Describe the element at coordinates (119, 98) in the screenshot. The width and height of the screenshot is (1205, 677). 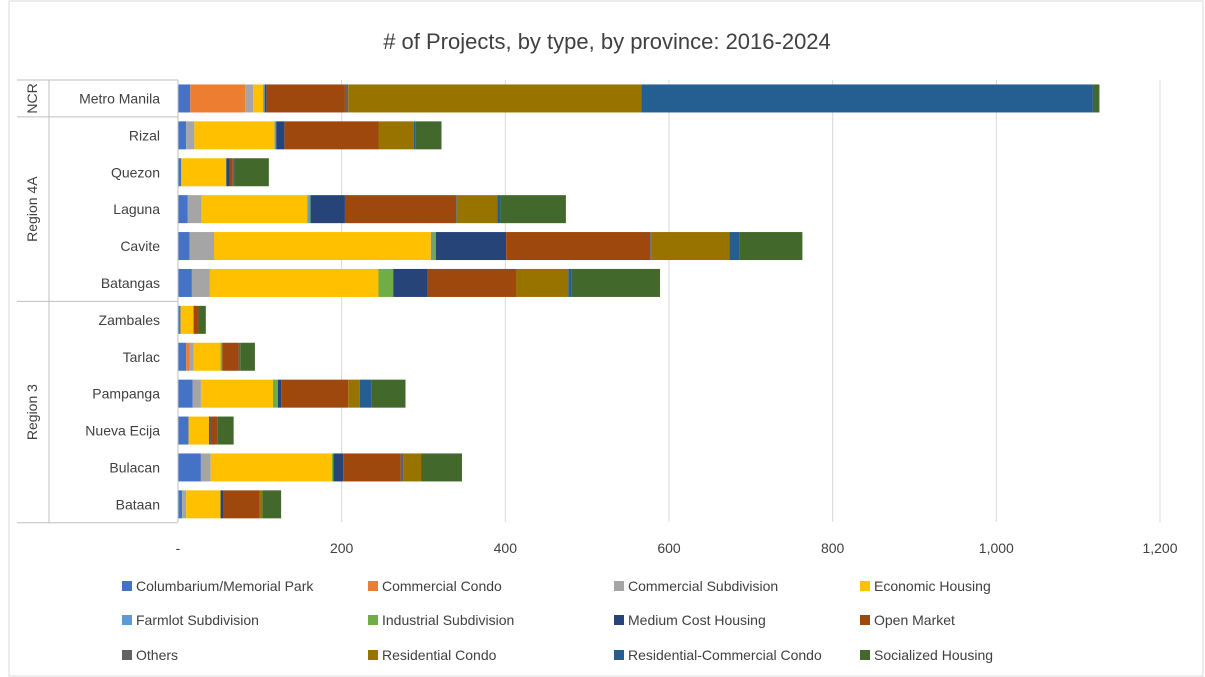
I see `category-label: Metro Manila` at that location.